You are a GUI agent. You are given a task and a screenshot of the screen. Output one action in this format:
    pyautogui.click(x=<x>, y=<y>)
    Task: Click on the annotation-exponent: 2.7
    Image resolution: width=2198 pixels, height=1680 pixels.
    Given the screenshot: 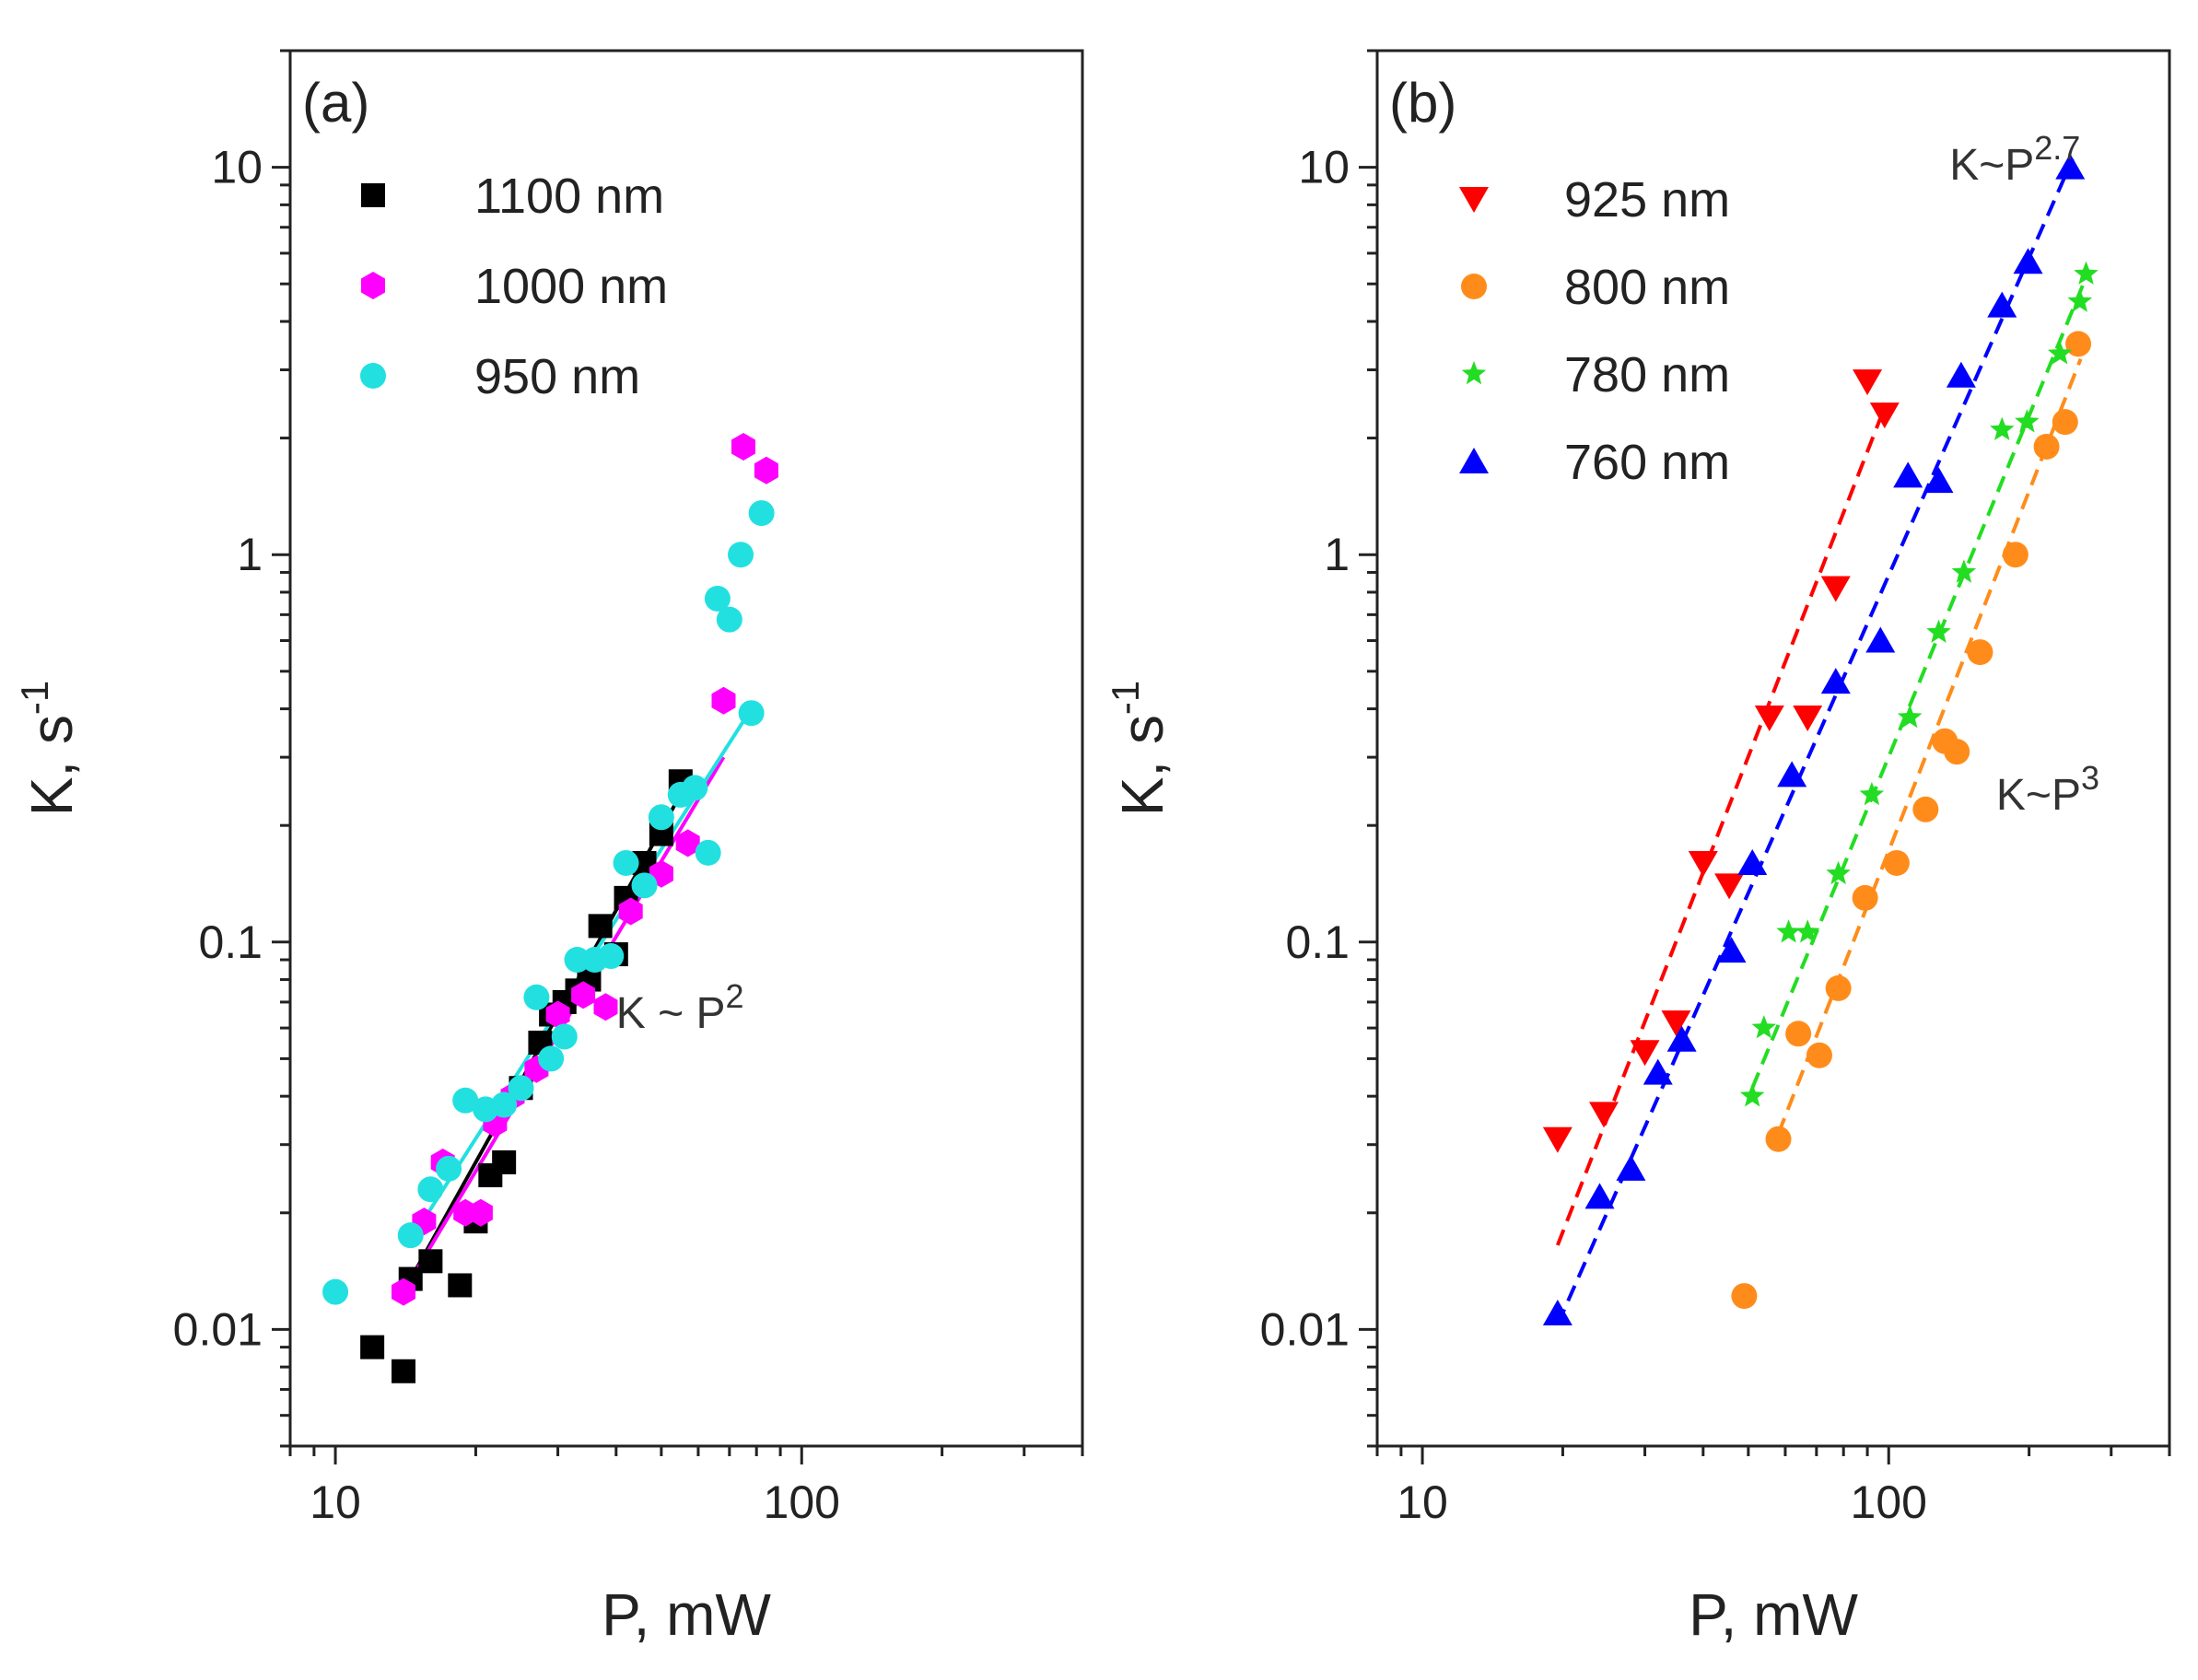 What is the action you would take?
    pyautogui.click(x=2057, y=148)
    